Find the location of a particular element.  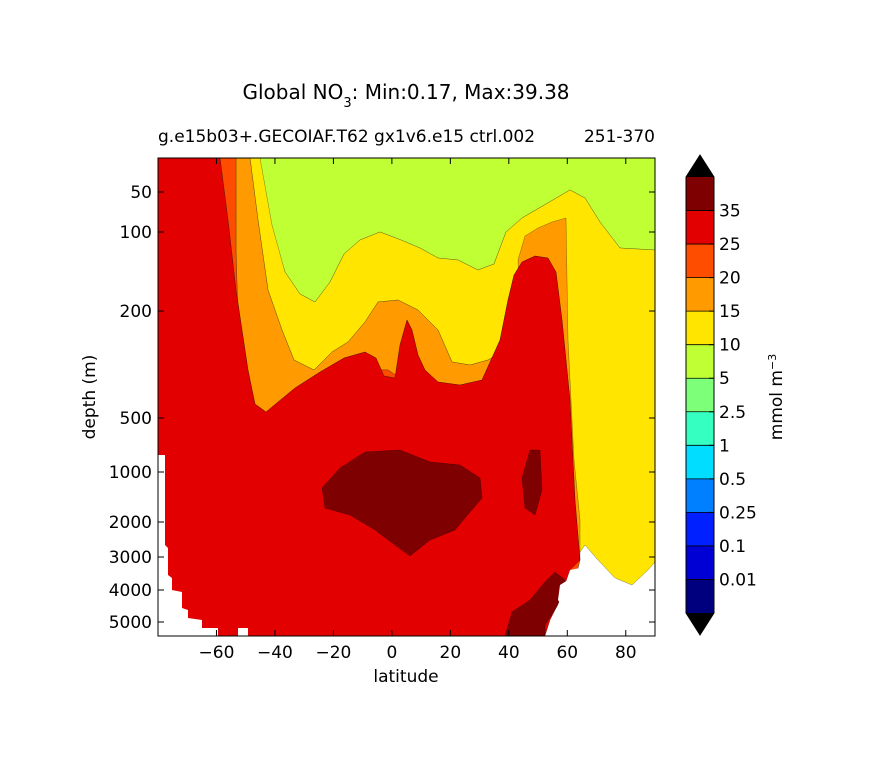

y-tick-label: 4000 is located at coordinates (130, 591).